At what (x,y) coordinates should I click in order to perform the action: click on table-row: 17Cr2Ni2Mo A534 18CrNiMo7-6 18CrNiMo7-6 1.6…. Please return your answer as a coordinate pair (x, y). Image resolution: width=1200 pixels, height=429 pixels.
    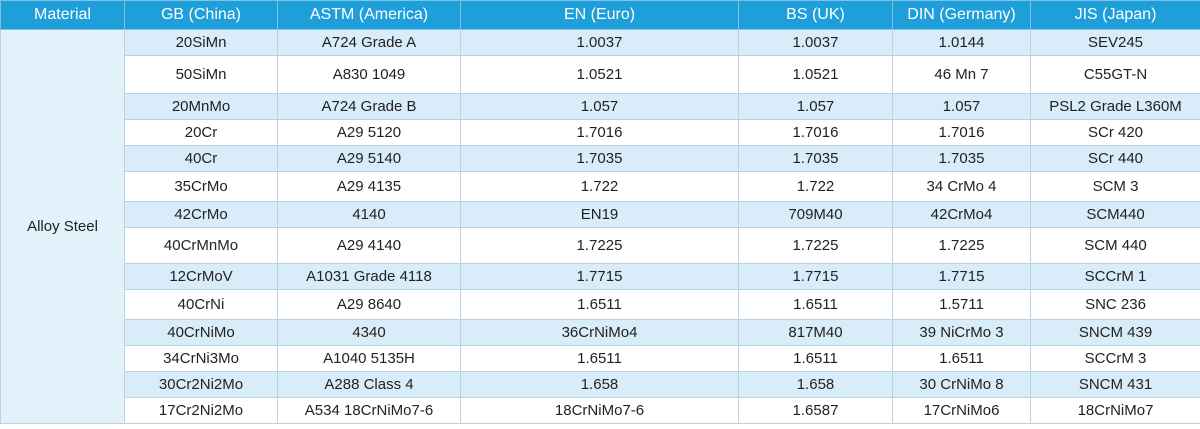
    Looking at the image, I should click on (600, 410).